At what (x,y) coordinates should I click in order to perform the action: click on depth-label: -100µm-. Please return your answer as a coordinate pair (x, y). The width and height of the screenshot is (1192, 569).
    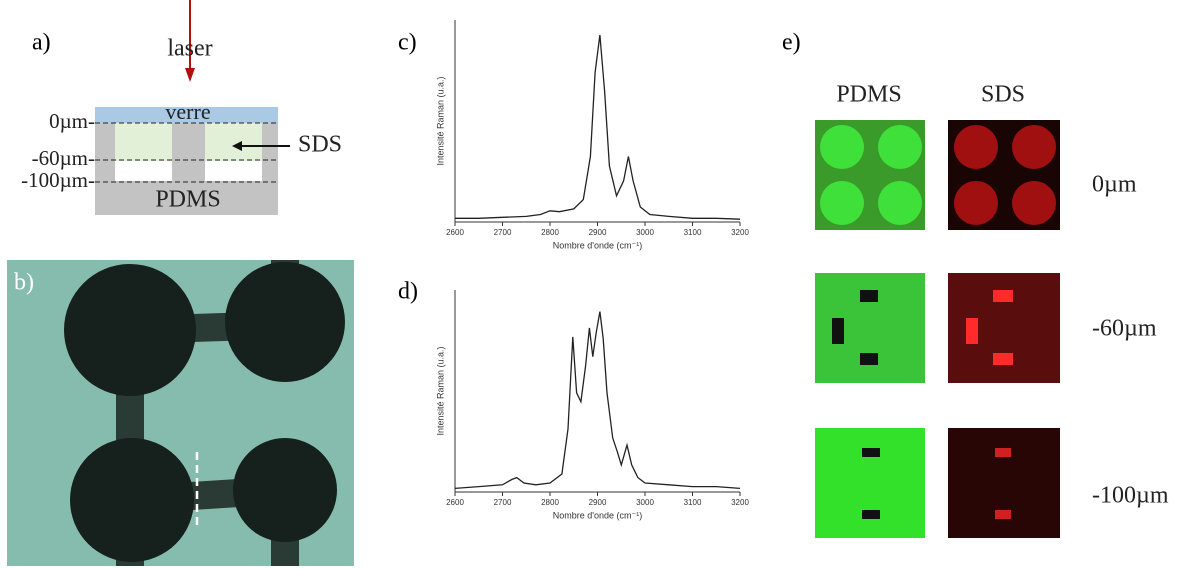
    Looking at the image, I should click on (58, 180).